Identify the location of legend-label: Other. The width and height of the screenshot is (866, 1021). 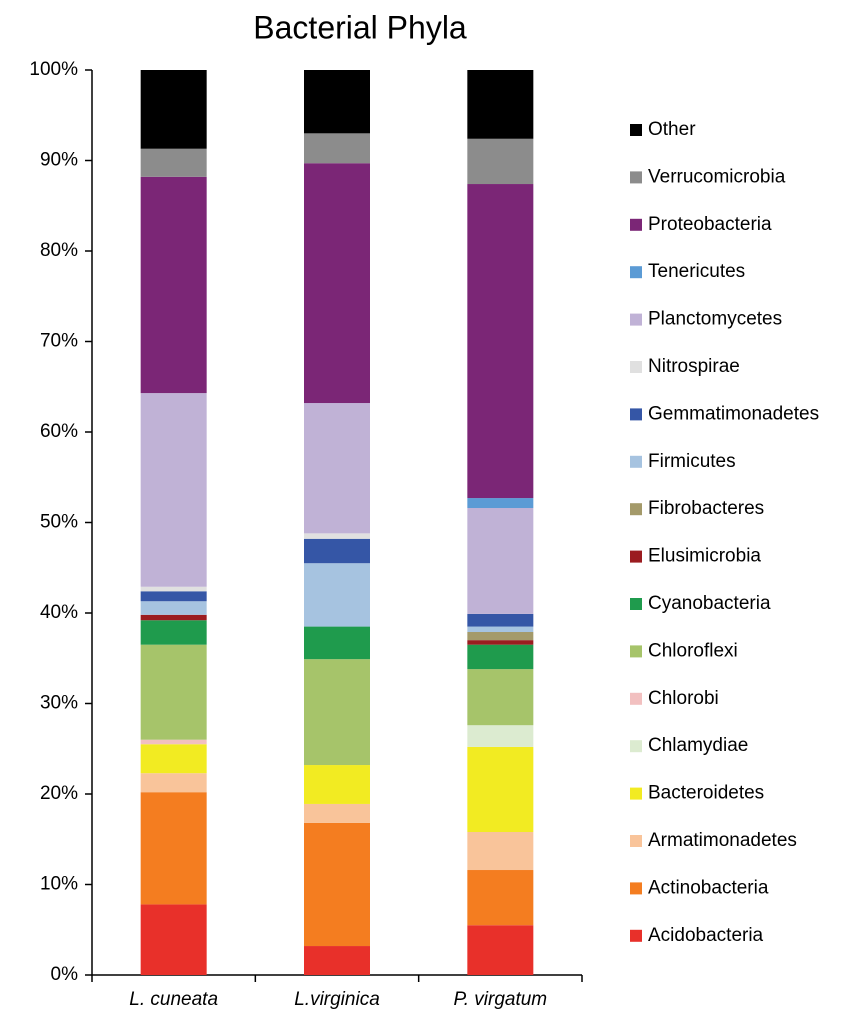
(672, 129).